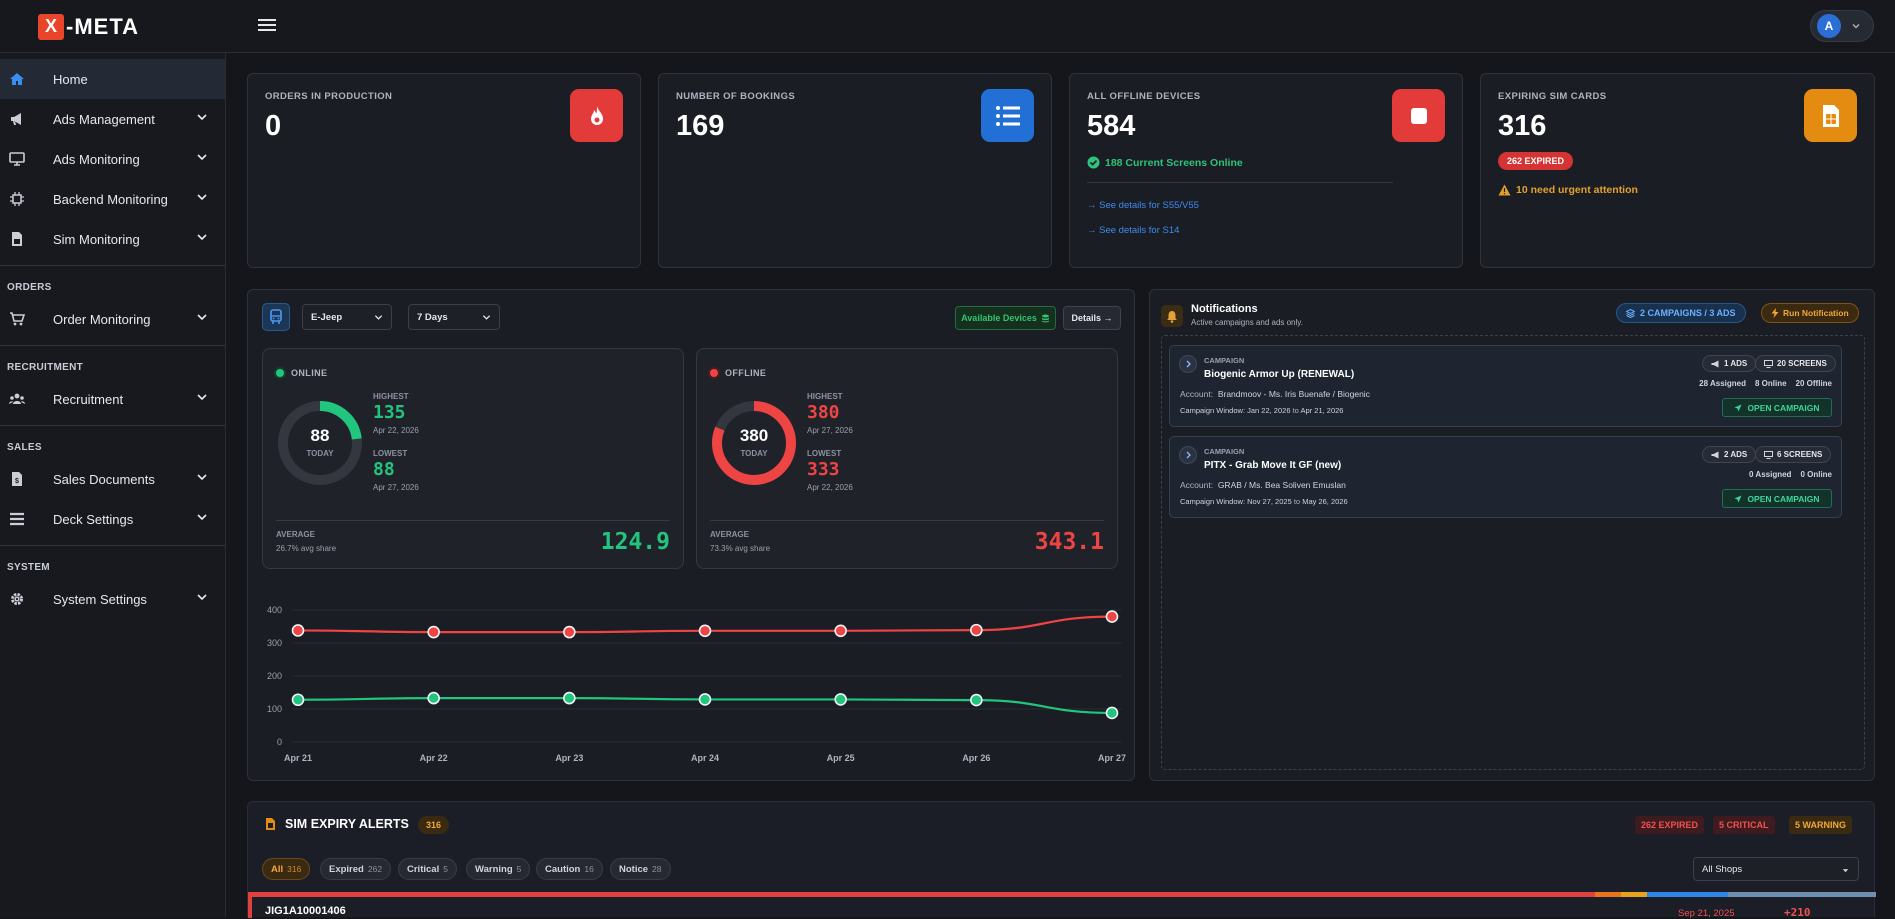 Image resolution: width=1895 pixels, height=919 pixels. What do you see at coordinates (1770, 383) in the screenshot?
I see `online-count: 8 Online` at bounding box center [1770, 383].